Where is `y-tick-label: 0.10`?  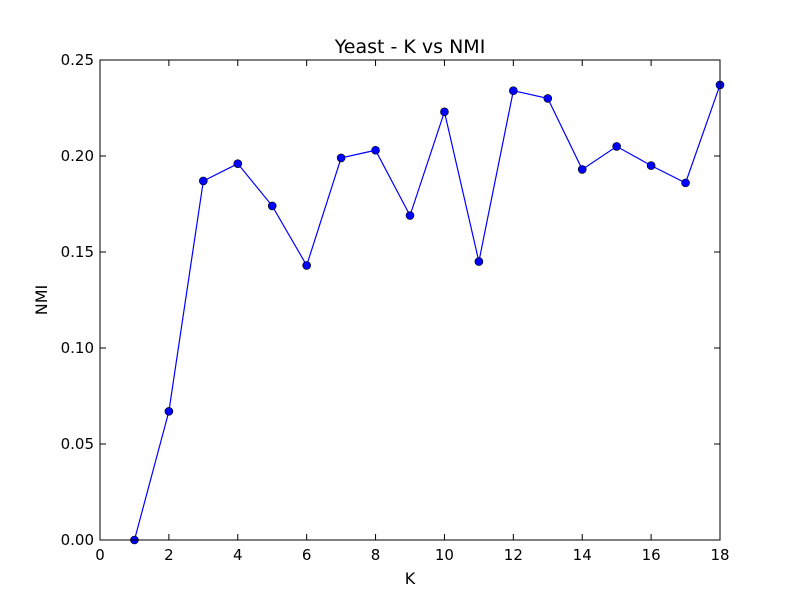
y-tick-label: 0.10 is located at coordinates (77, 348).